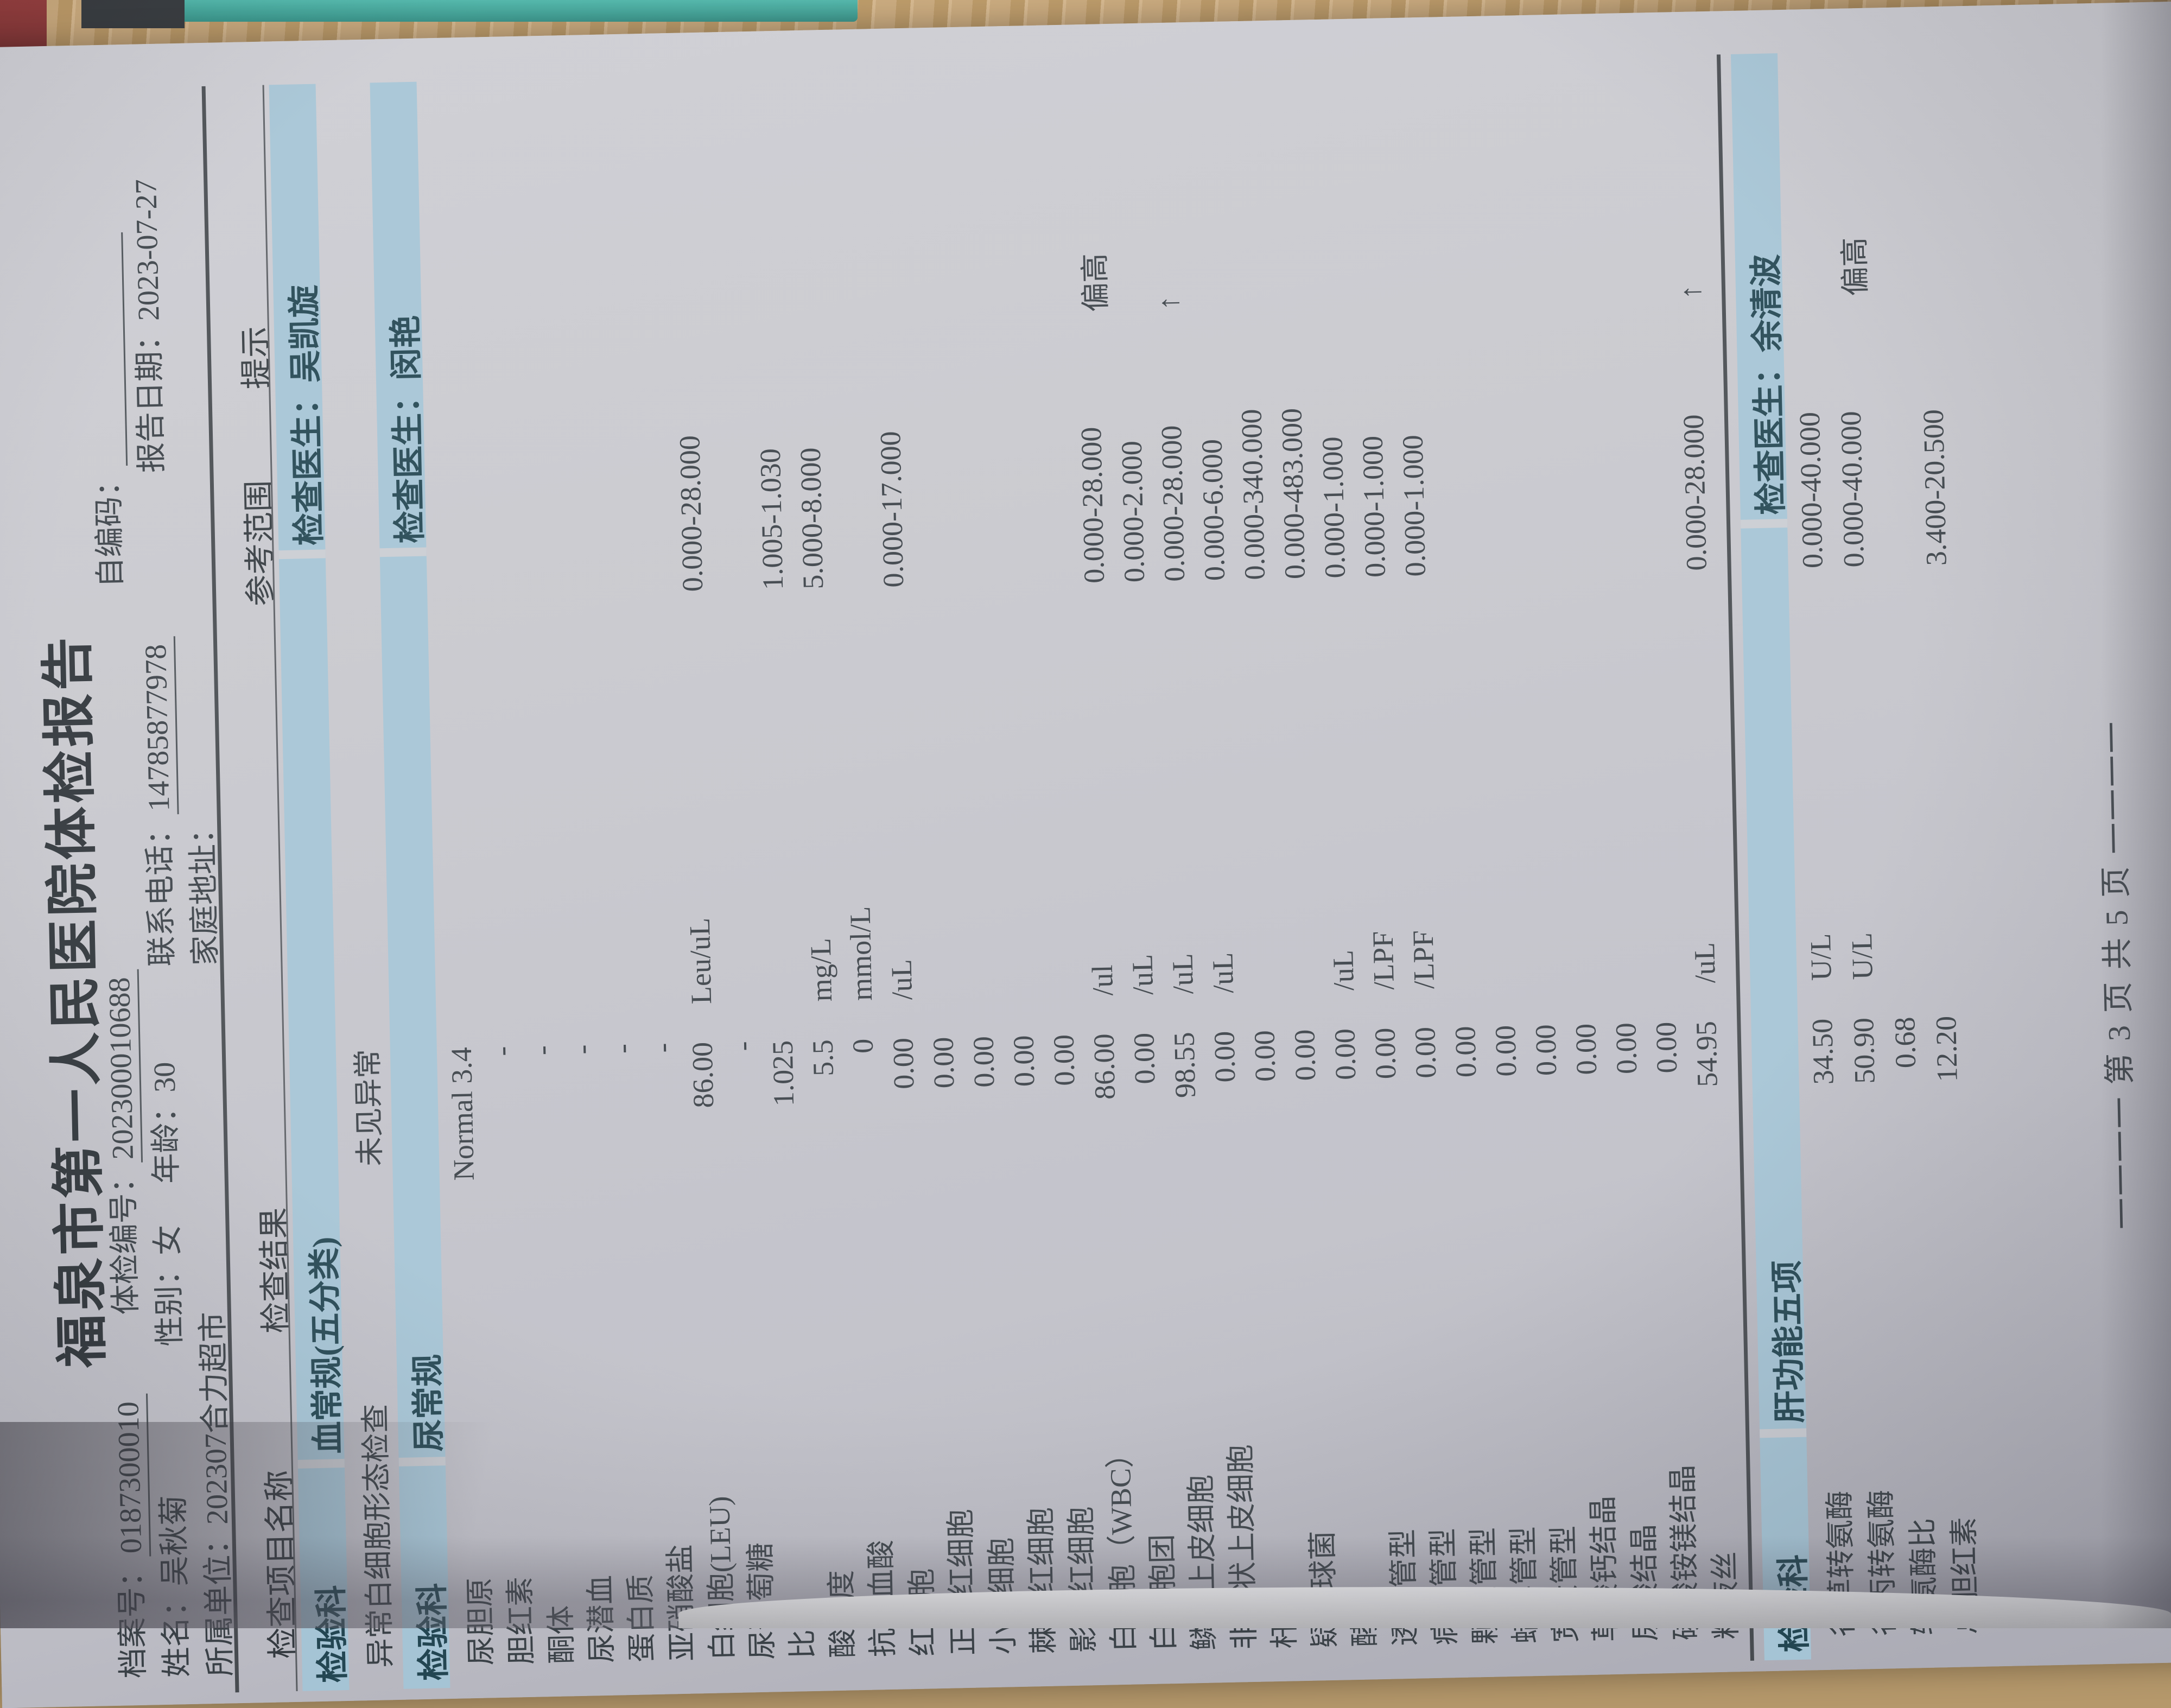 This screenshot has width=2171, height=1708. I want to click on right-edge-shade, so click(2135, 814).